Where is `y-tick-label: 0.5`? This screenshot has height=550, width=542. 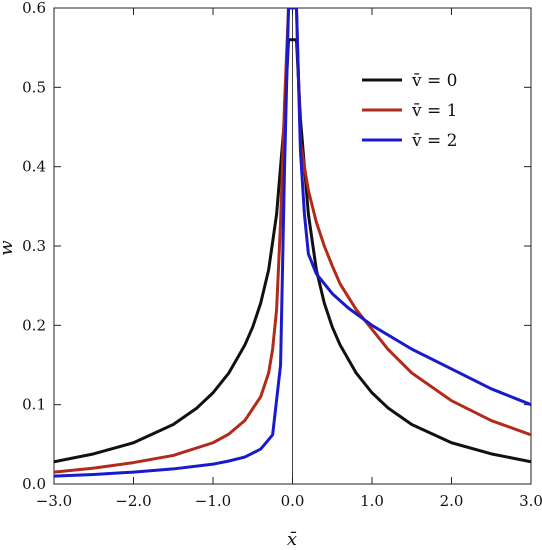 y-tick-label: 0.5 is located at coordinates (34, 87).